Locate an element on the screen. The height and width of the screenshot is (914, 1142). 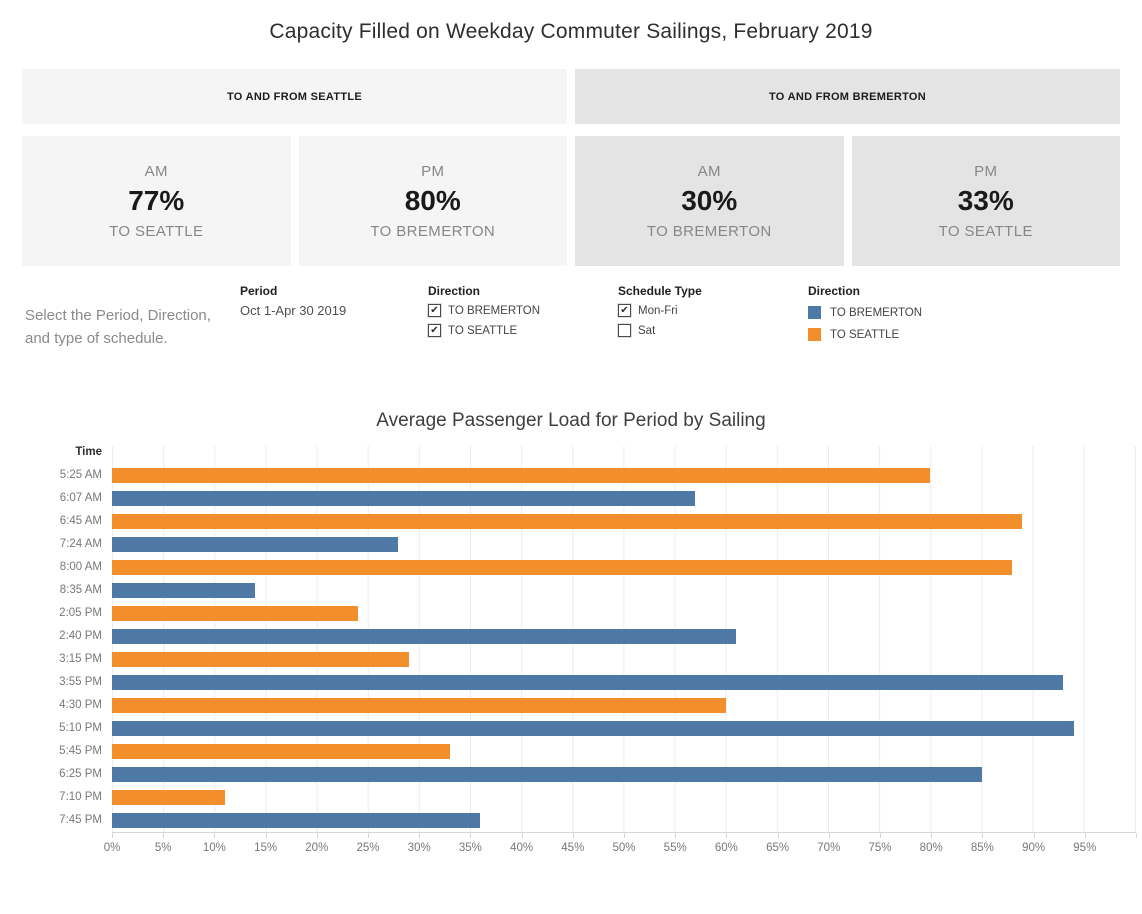
direction-filter: Direction ✔ TO BREMERTON ✔ TO SEATTLE is located at coordinates (484, 311).